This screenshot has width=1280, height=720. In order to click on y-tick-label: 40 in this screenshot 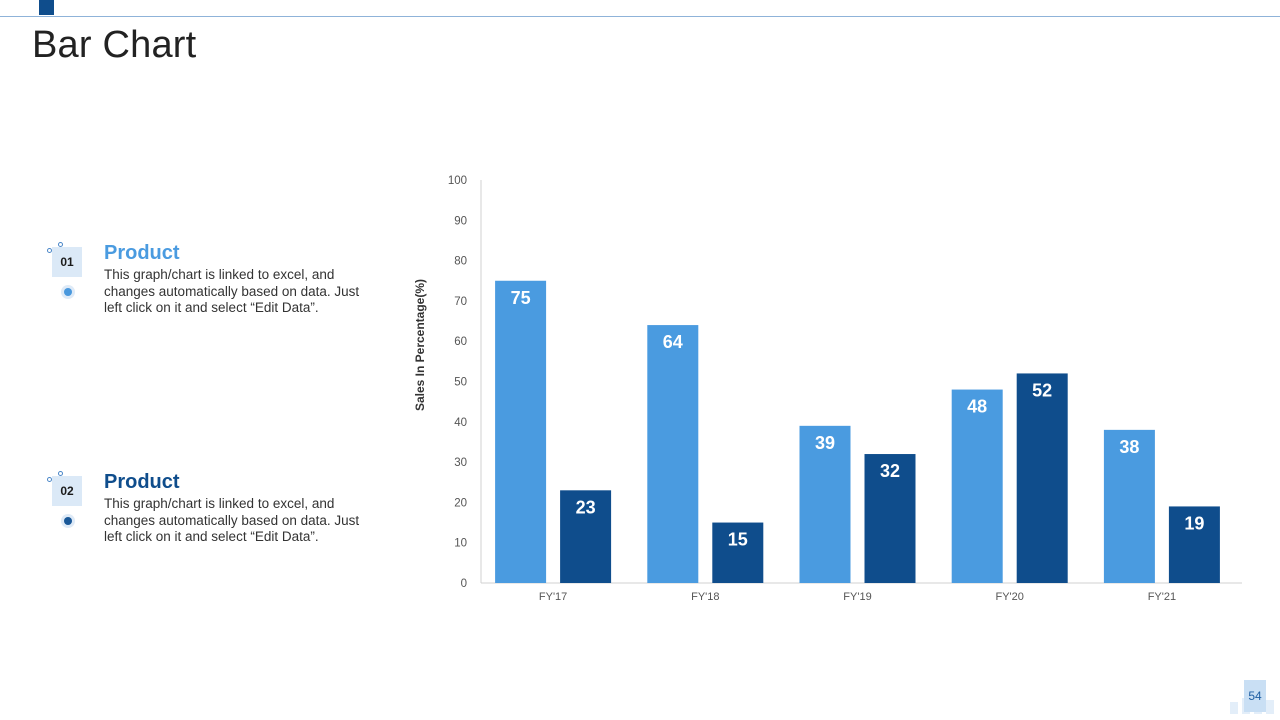, I will do `click(460, 423)`.